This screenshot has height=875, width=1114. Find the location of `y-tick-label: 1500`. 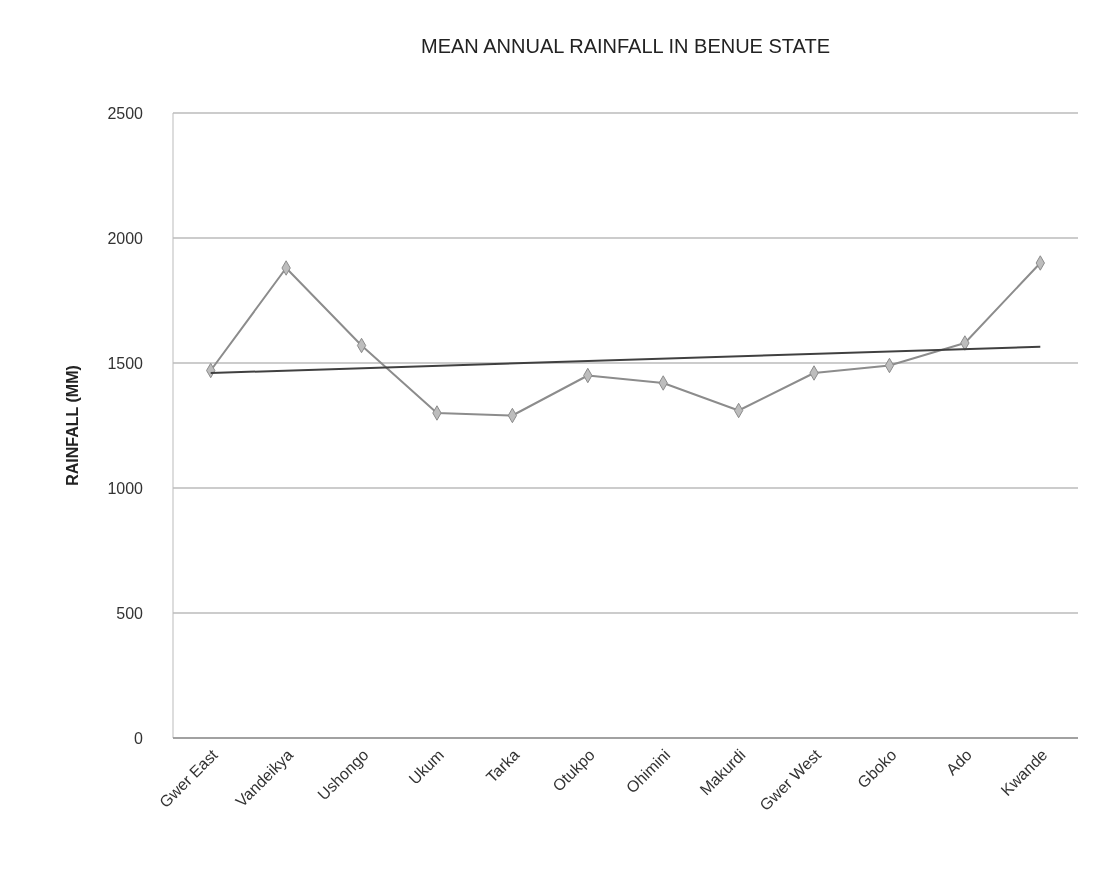

y-tick-label: 1500 is located at coordinates (125, 363).